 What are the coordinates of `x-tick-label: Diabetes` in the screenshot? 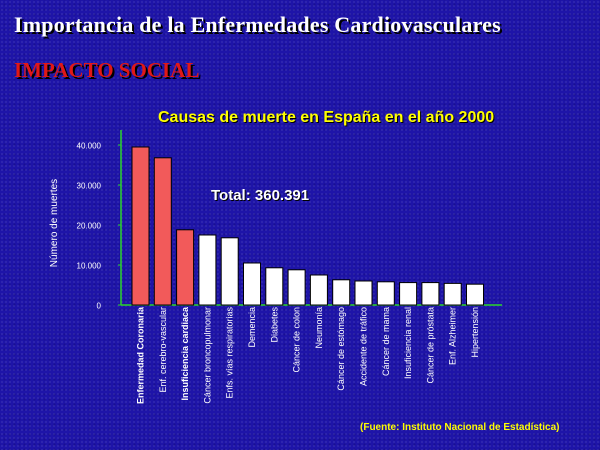 It's located at (274, 325).